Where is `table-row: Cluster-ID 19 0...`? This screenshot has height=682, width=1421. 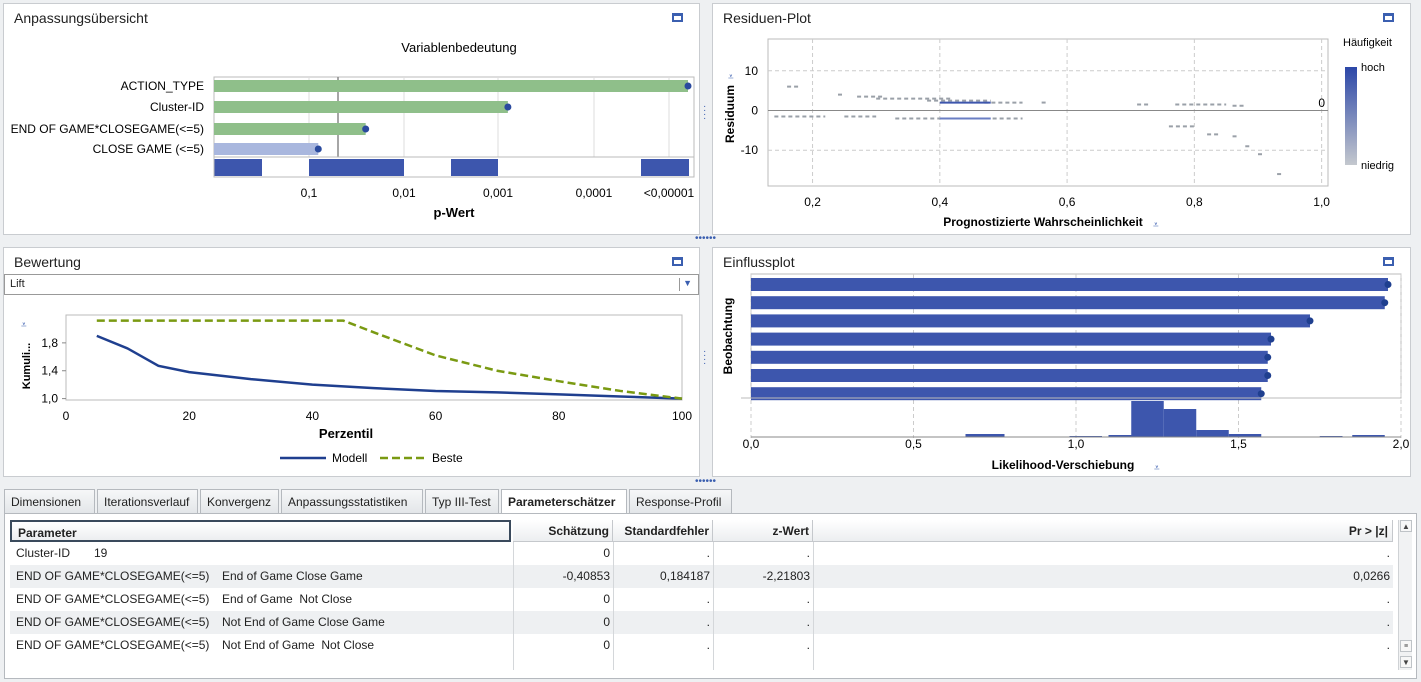
table-row: Cluster-ID 19 0... is located at coordinates (701, 553).